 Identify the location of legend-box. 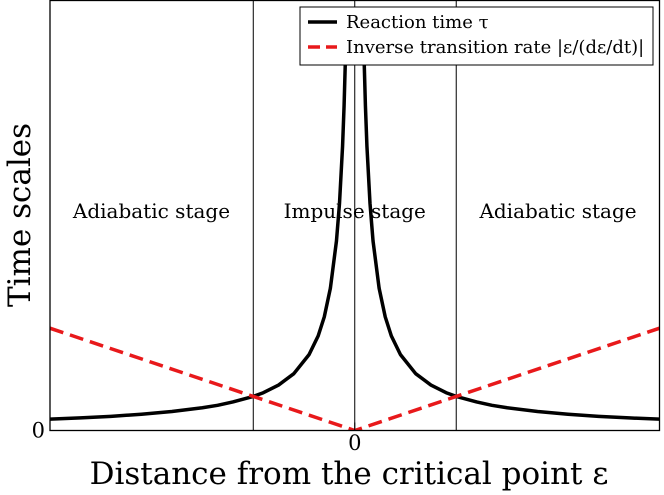
(476, 36).